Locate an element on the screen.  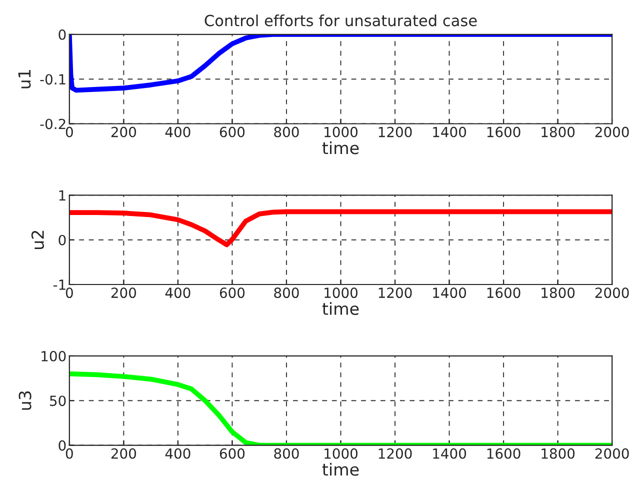
y-tick-label: 50 is located at coordinates (58, 401).